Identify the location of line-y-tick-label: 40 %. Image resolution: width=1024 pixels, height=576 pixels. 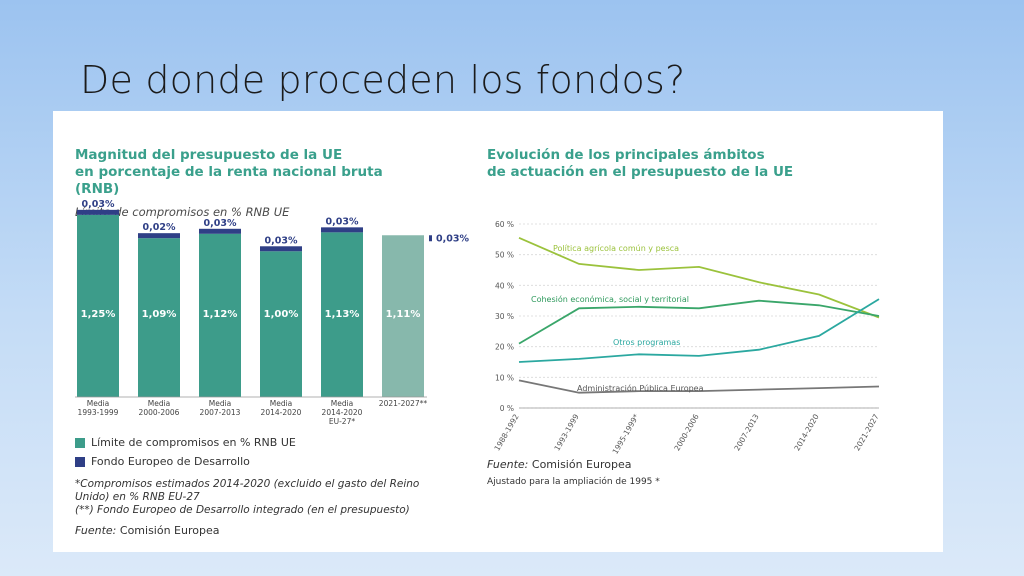
(504, 285).